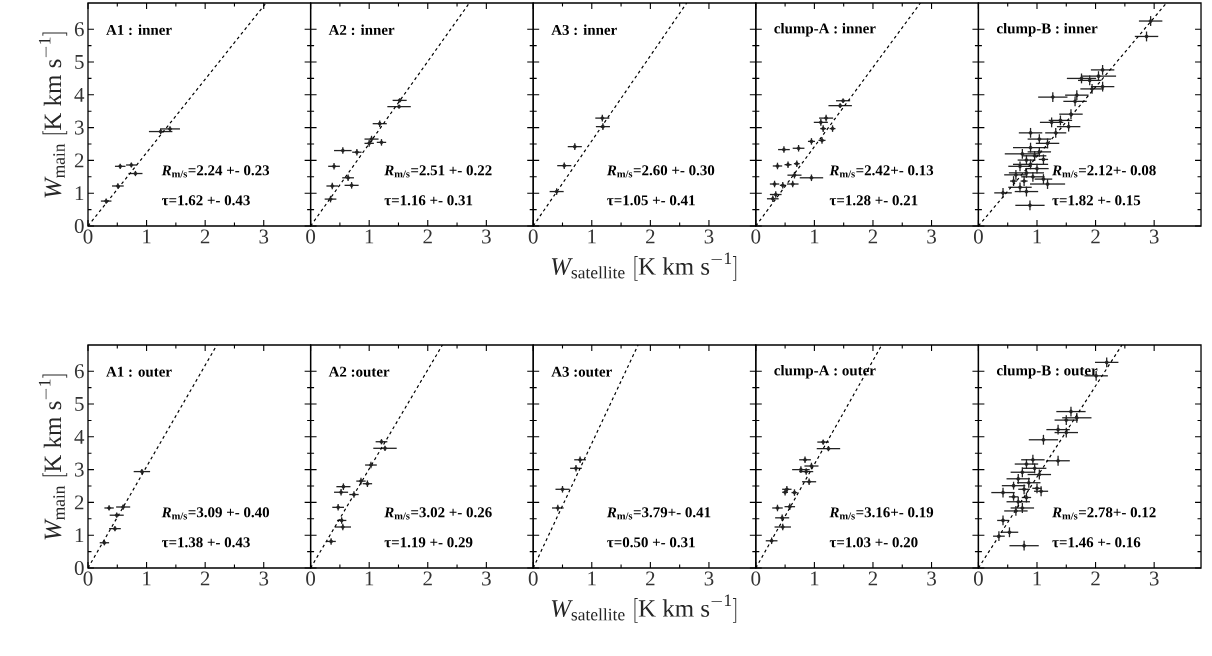 Image resolution: width=1212 pixels, height=656 pixels. I want to click on annotation: τ=1.19 +- 0.29, so click(428, 542).